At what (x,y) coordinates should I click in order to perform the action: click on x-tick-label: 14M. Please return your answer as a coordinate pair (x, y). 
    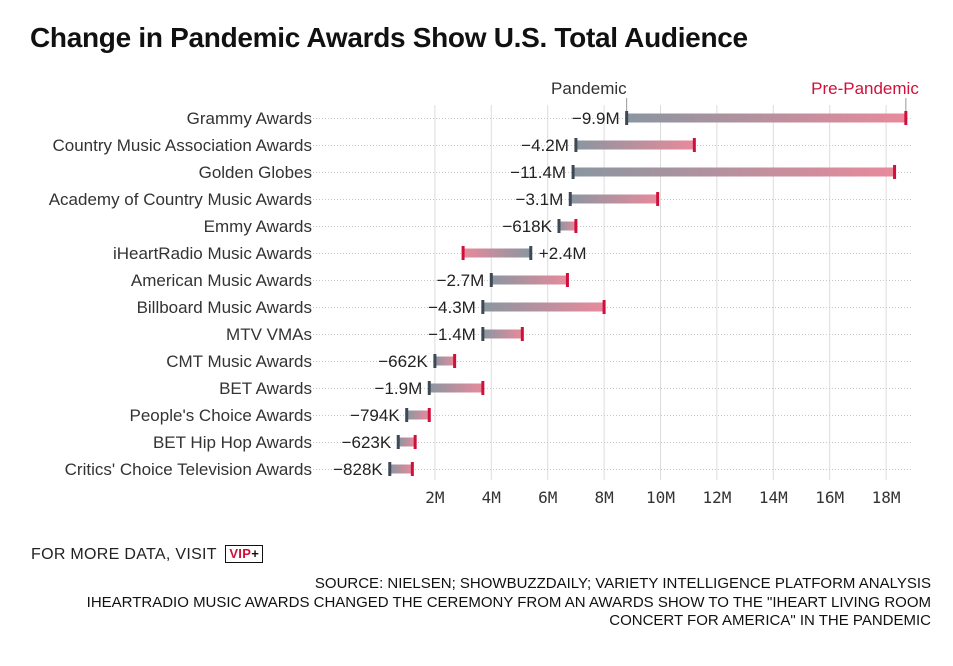
    Looking at the image, I should click on (773, 497).